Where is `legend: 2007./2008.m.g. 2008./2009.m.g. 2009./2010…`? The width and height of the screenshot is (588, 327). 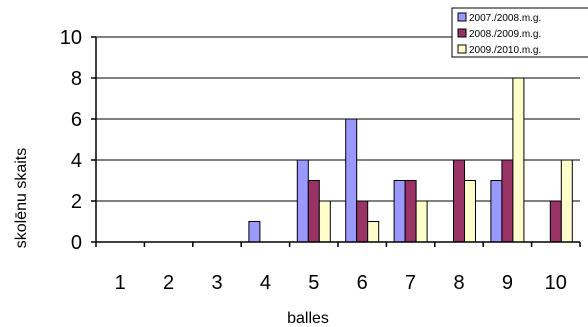 legend: 2007./2008.m.g. 2008./2009.m.g. 2009./2010… is located at coordinates (520, 32).